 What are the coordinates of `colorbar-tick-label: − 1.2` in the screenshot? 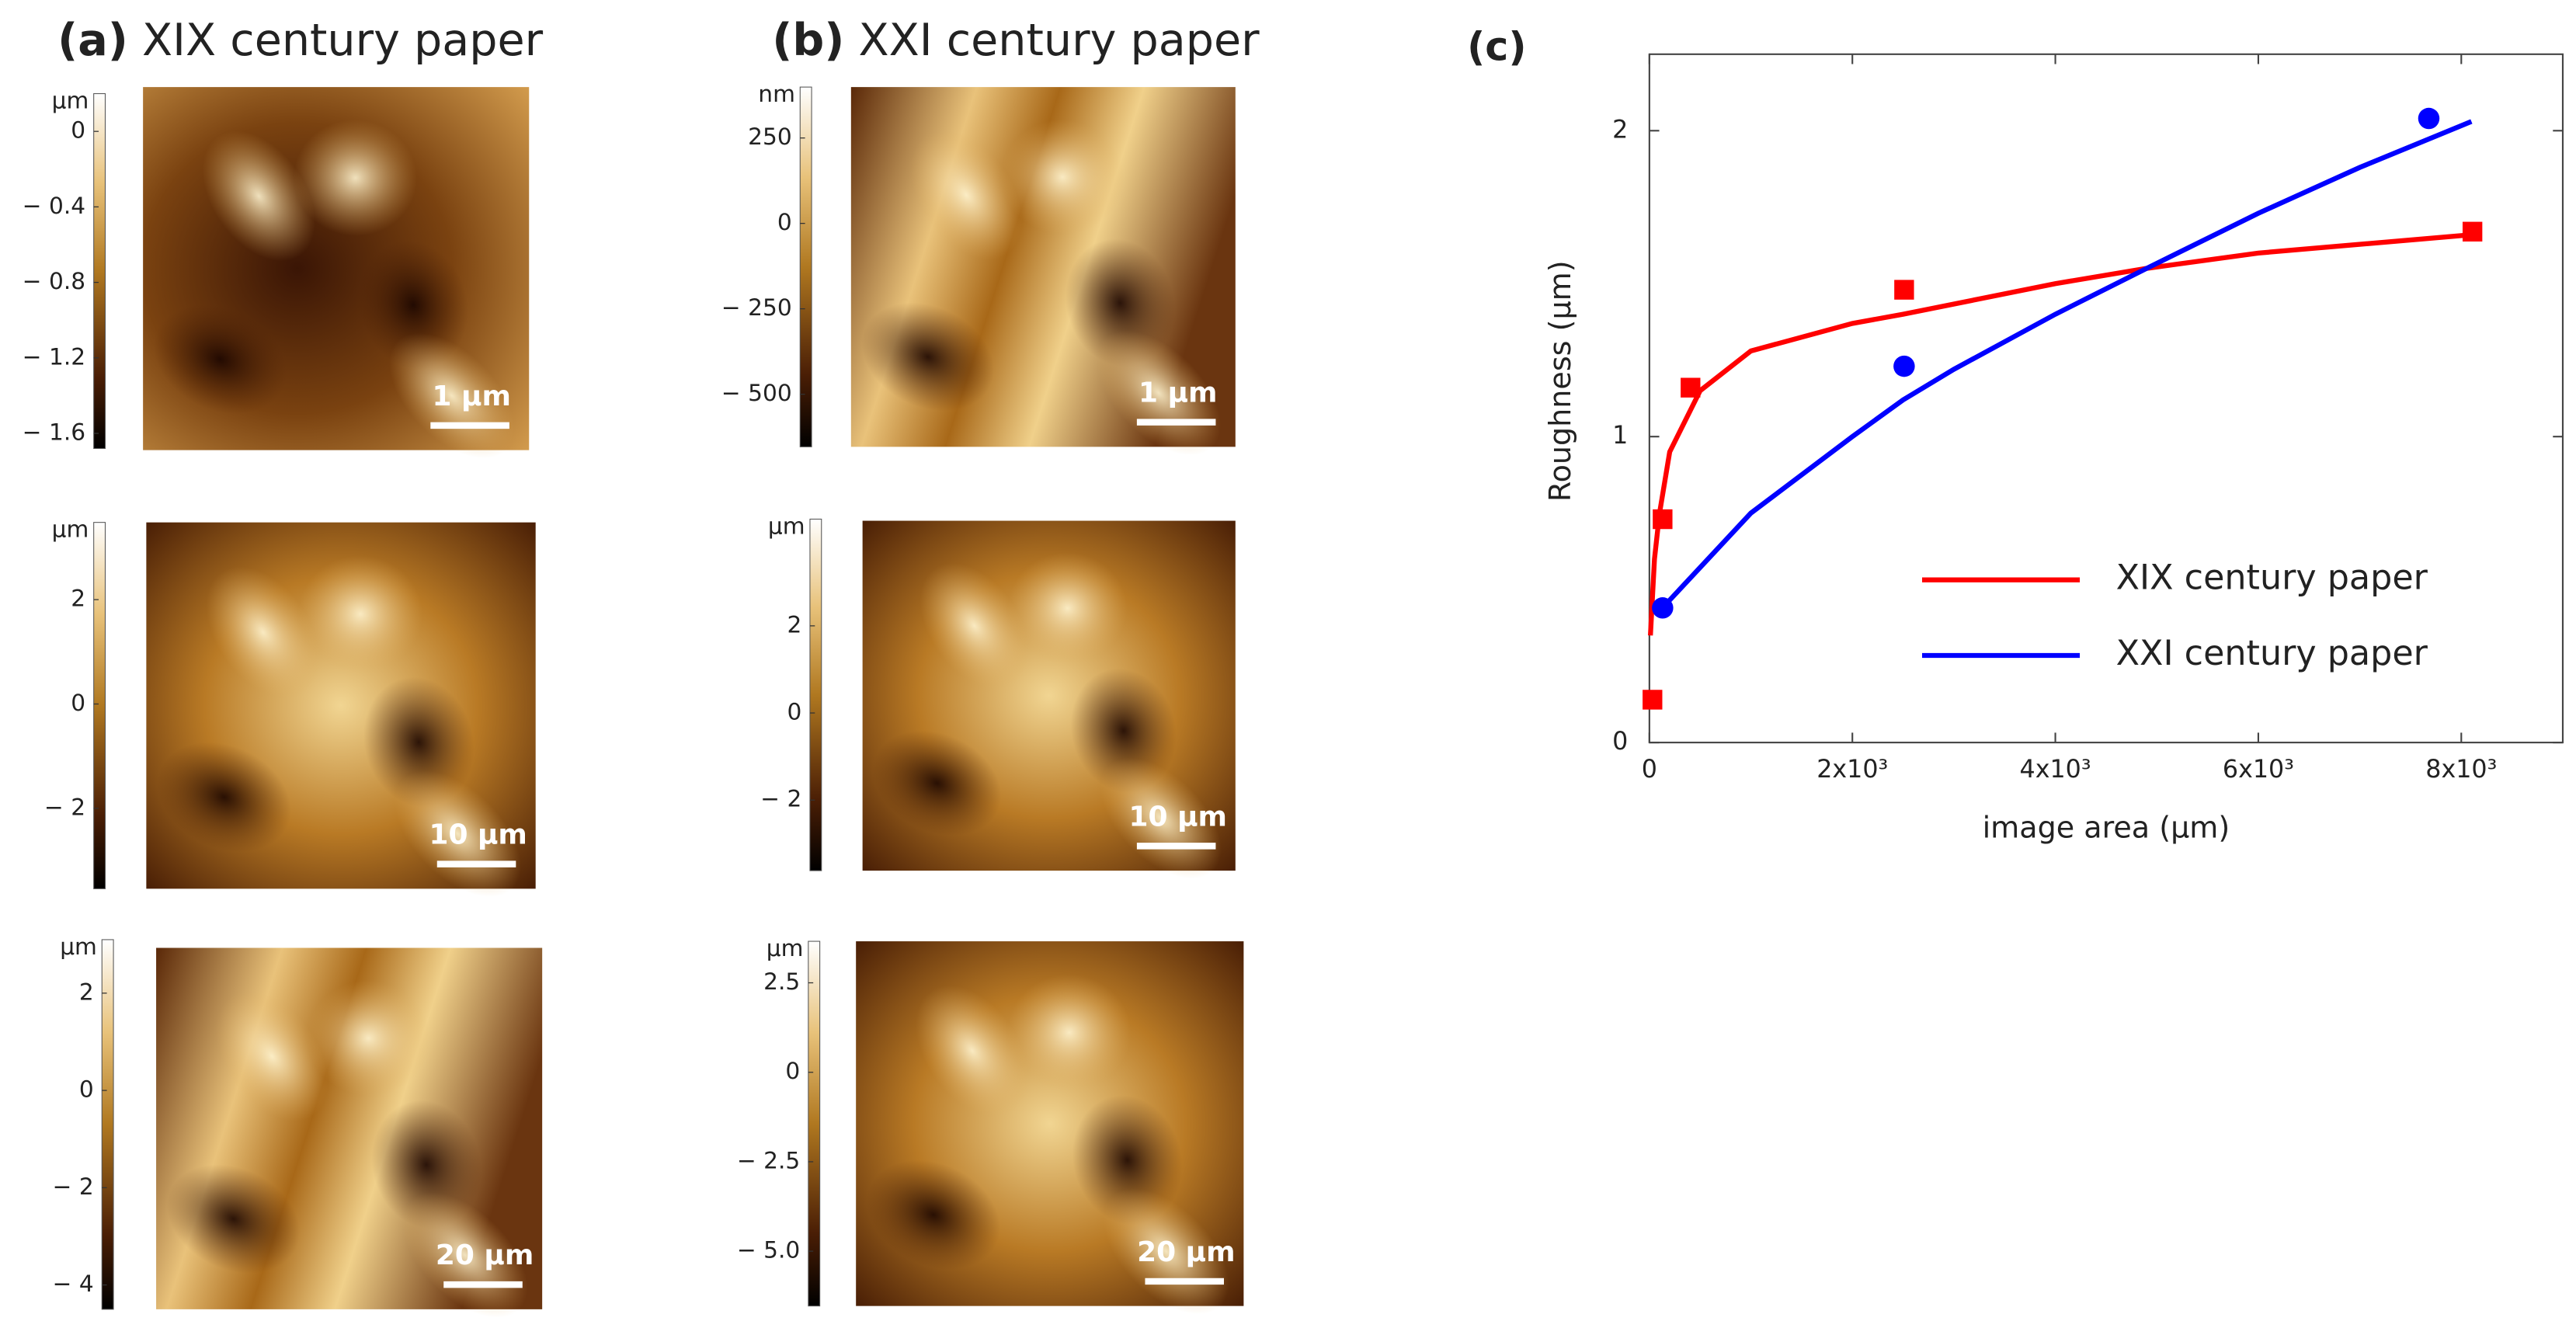 It's located at (54, 356).